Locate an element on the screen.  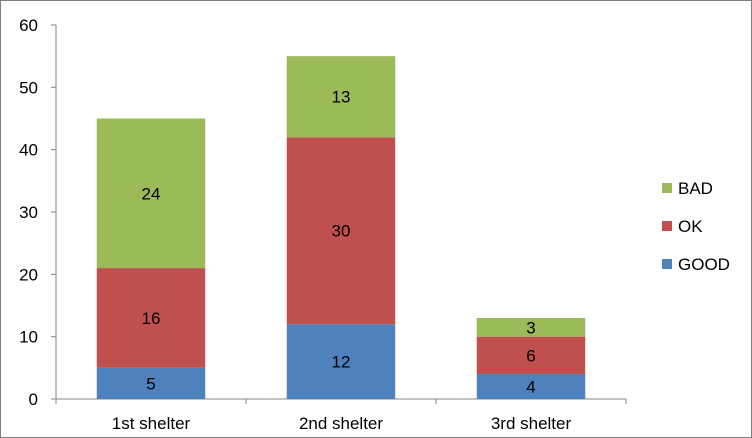
y-tick-label: 0 is located at coordinates (33, 399).